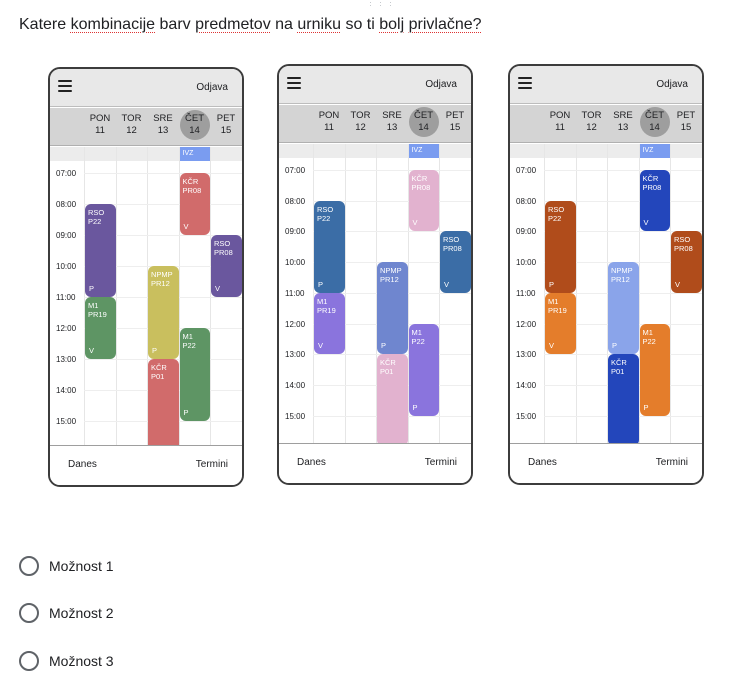 The height and width of the screenshot is (682, 744). Describe the element at coordinates (392, 24) in the screenshot. I see `question-word: bolj` at that location.